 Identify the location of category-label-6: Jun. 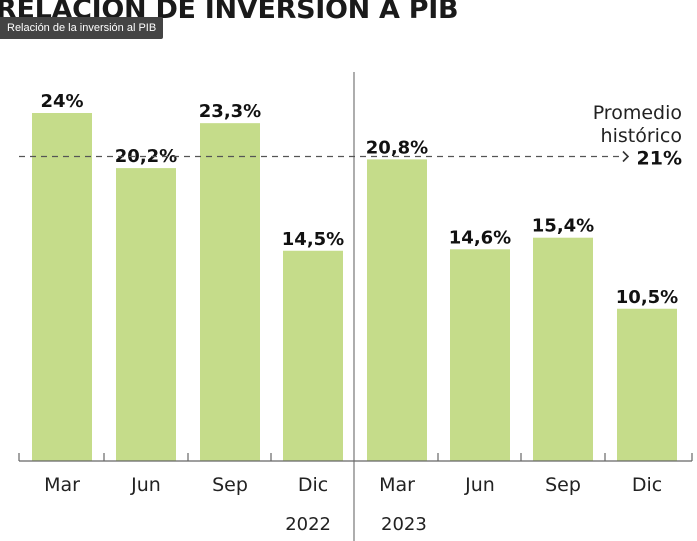
(479, 485).